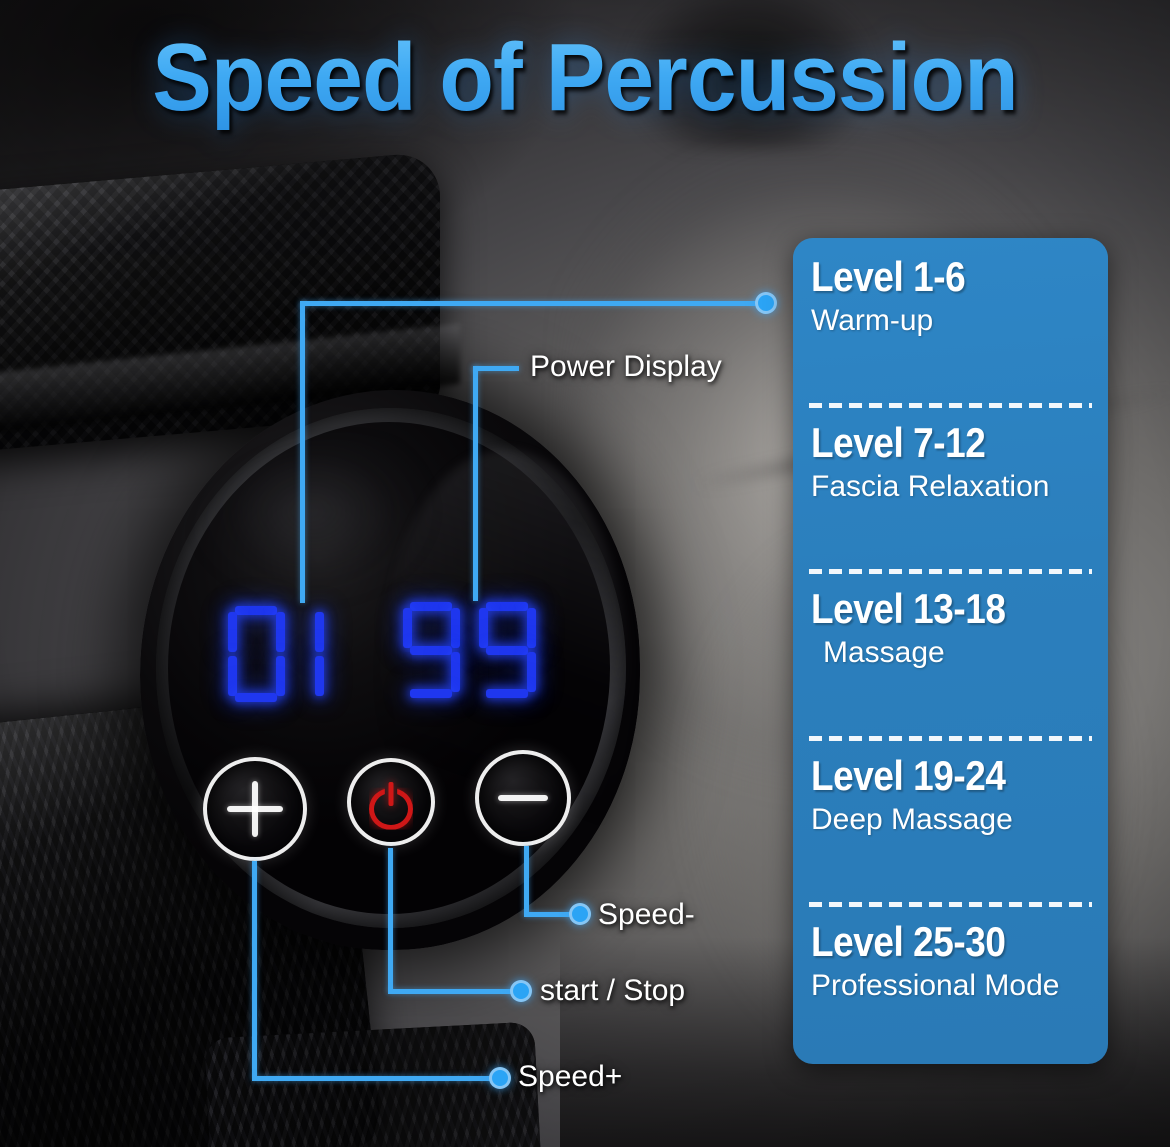 This screenshot has height=1147, width=1170. What do you see at coordinates (391, 805) in the screenshot?
I see `power-icon` at bounding box center [391, 805].